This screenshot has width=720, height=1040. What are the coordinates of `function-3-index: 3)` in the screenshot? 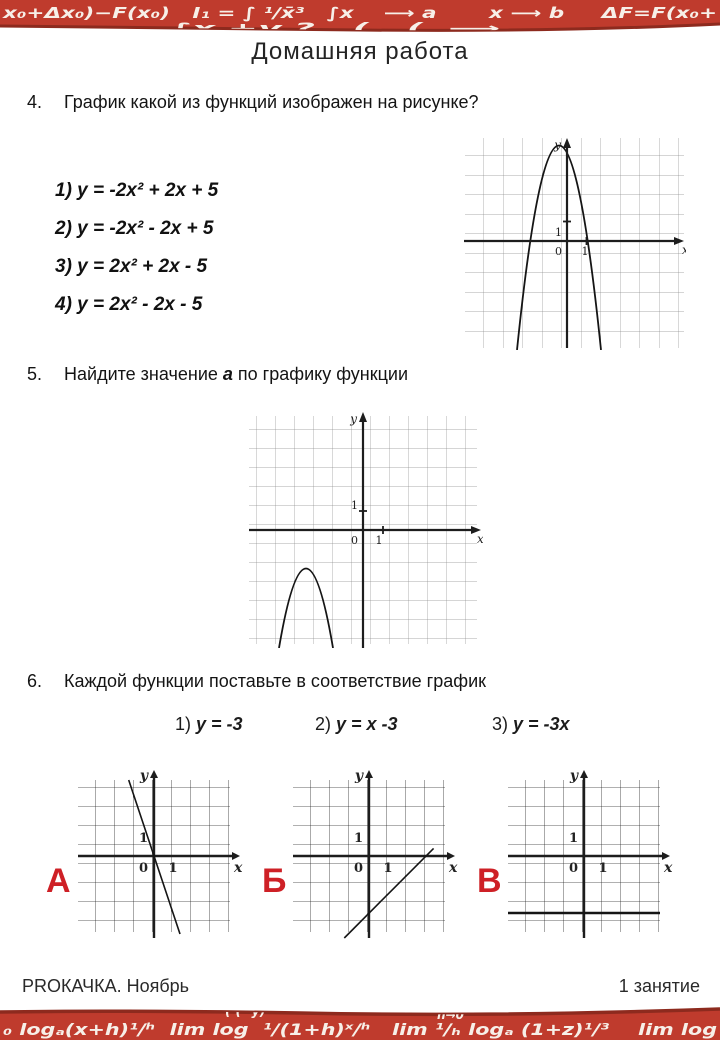 It's located at (503, 724).